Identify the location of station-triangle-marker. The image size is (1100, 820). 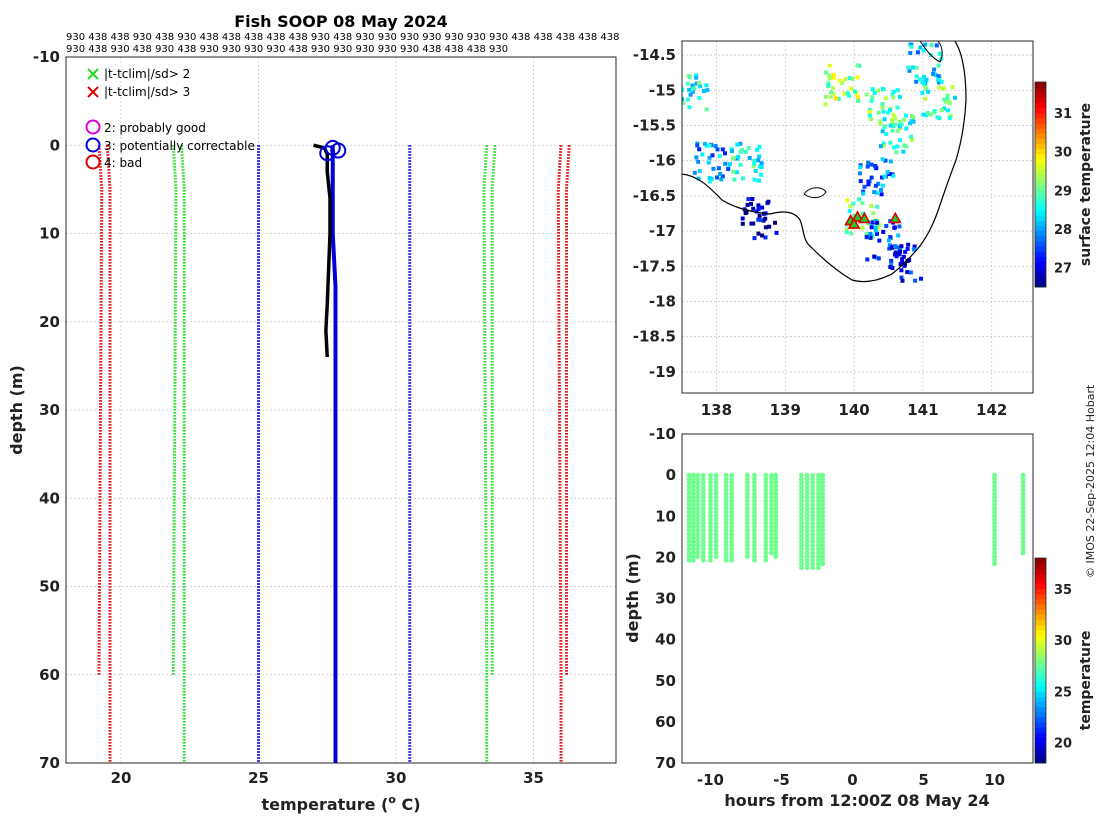
(895, 217).